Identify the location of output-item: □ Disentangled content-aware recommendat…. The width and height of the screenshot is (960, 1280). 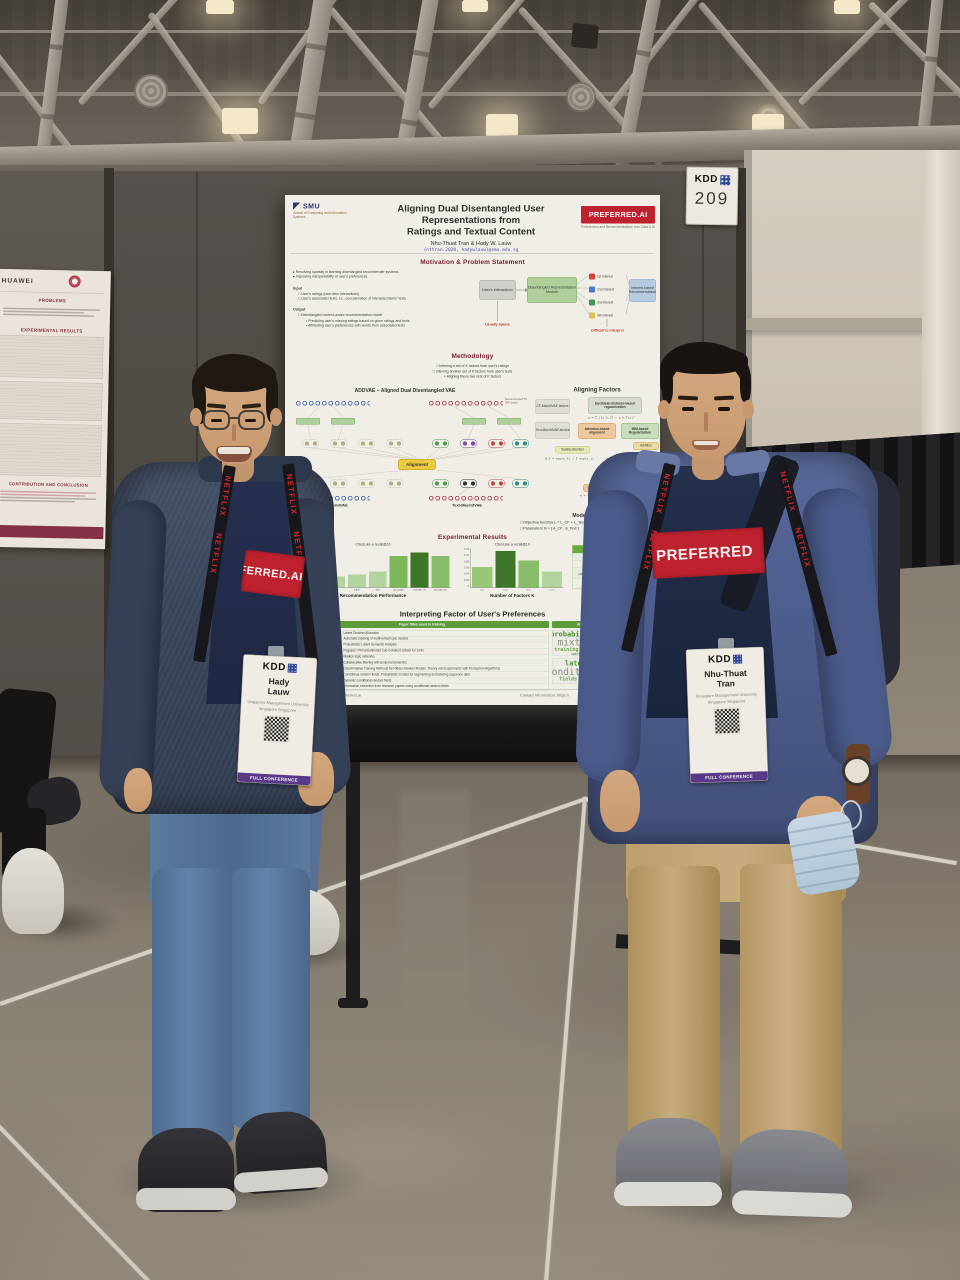
(340, 315).